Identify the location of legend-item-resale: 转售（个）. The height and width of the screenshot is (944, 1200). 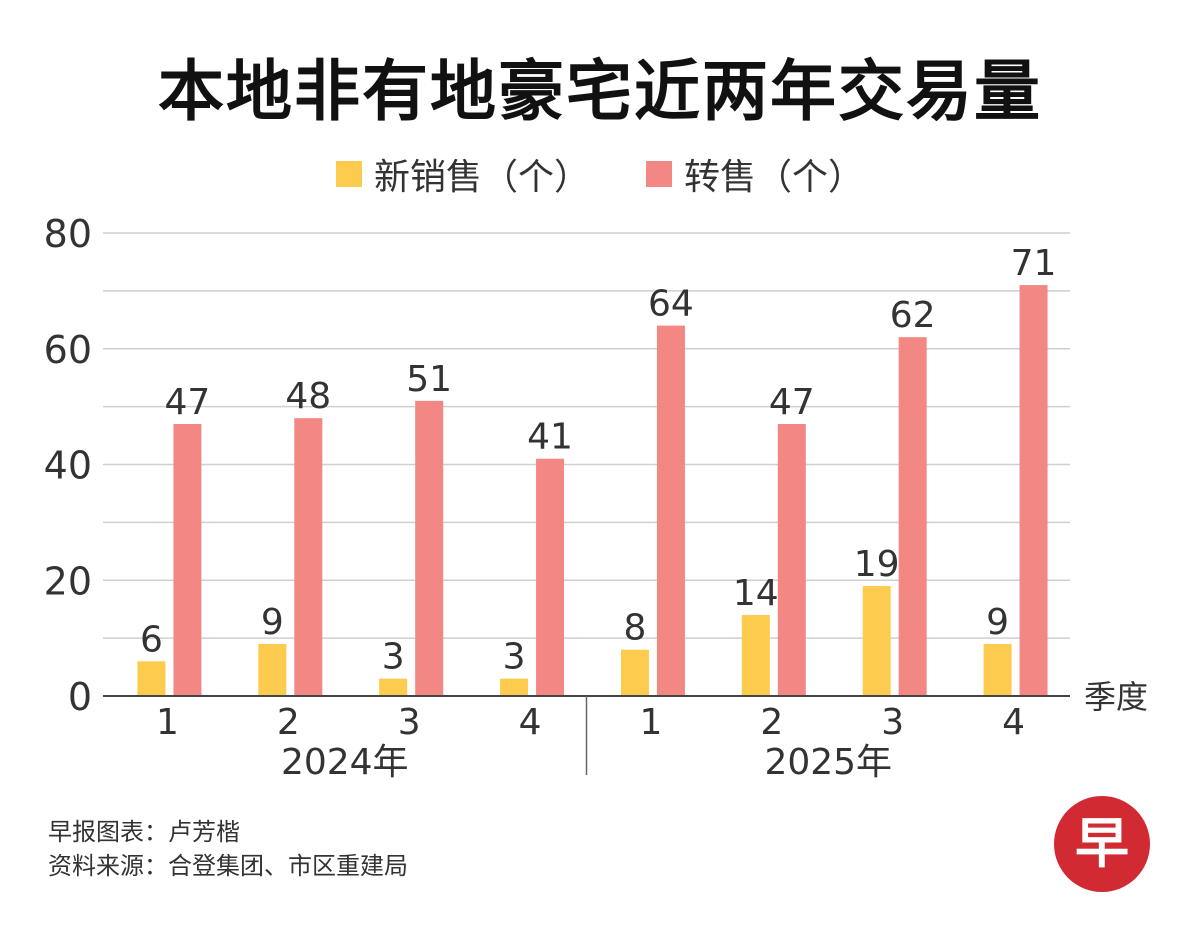
(755, 174).